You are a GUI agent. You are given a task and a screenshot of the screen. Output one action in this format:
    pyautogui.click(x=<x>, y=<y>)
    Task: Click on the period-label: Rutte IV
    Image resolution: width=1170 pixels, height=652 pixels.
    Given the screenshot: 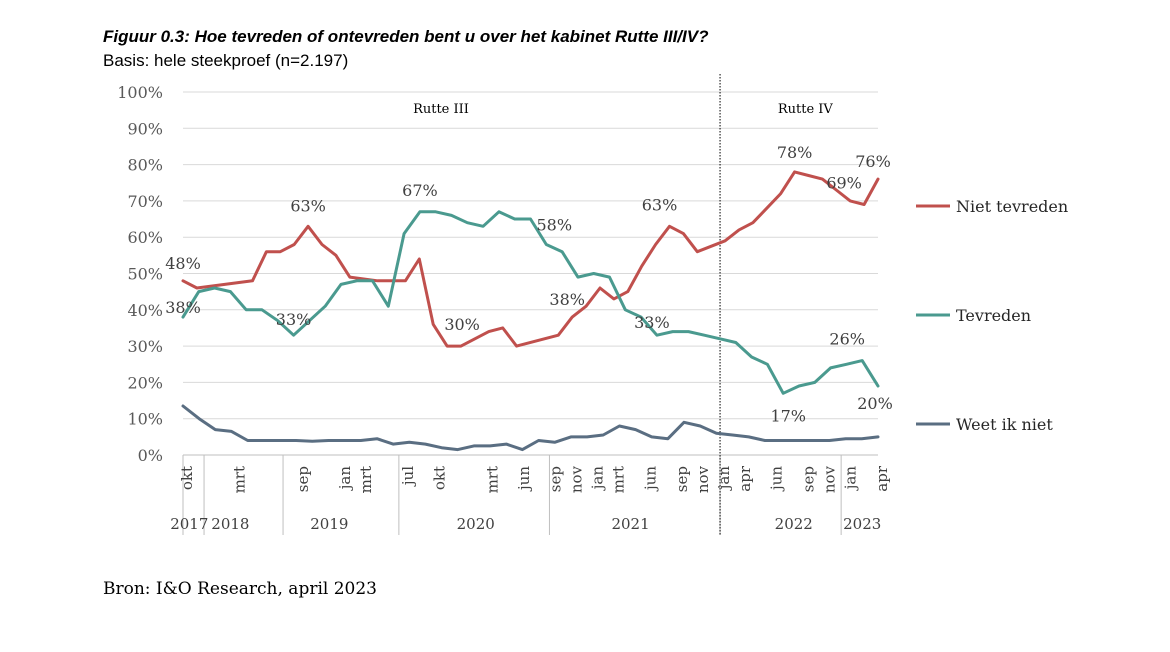 What is the action you would take?
    pyautogui.click(x=806, y=109)
    